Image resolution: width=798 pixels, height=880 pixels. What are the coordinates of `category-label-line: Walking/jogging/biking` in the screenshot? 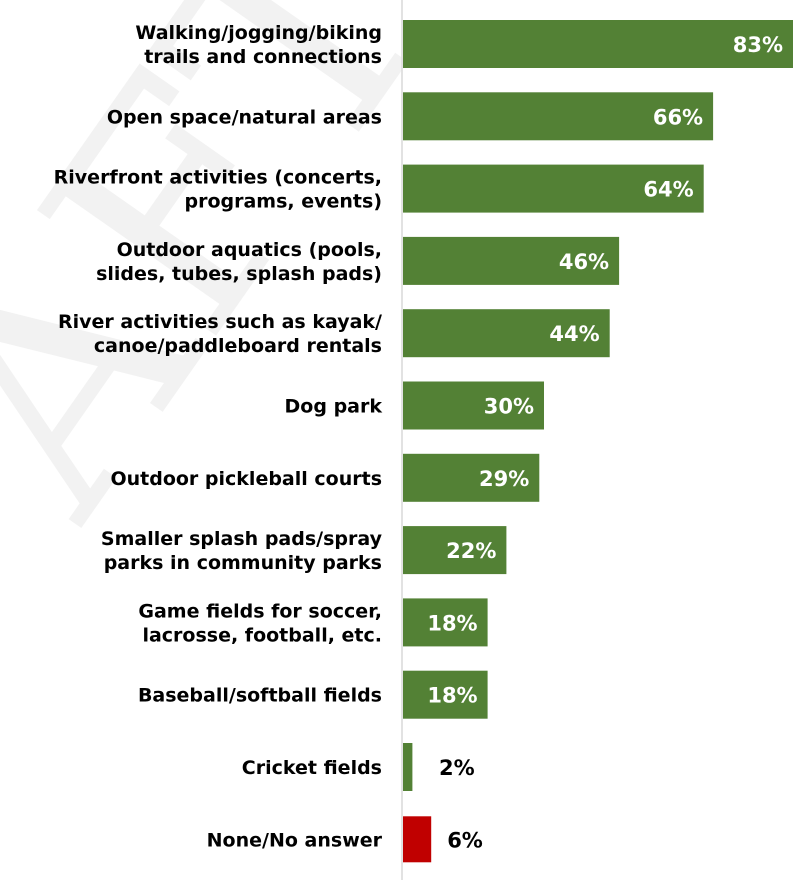 It's located at (258, 33).